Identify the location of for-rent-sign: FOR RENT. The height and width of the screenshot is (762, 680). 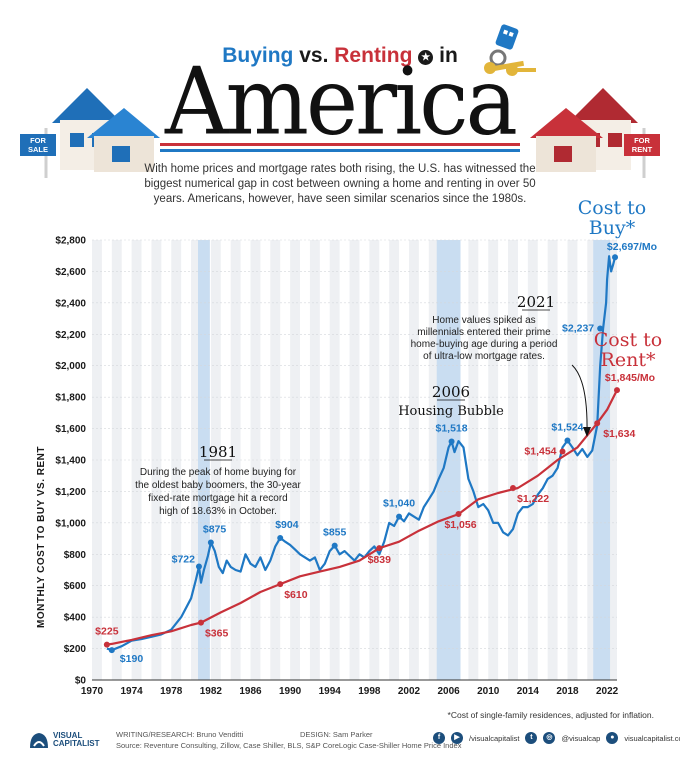
(642, 145).